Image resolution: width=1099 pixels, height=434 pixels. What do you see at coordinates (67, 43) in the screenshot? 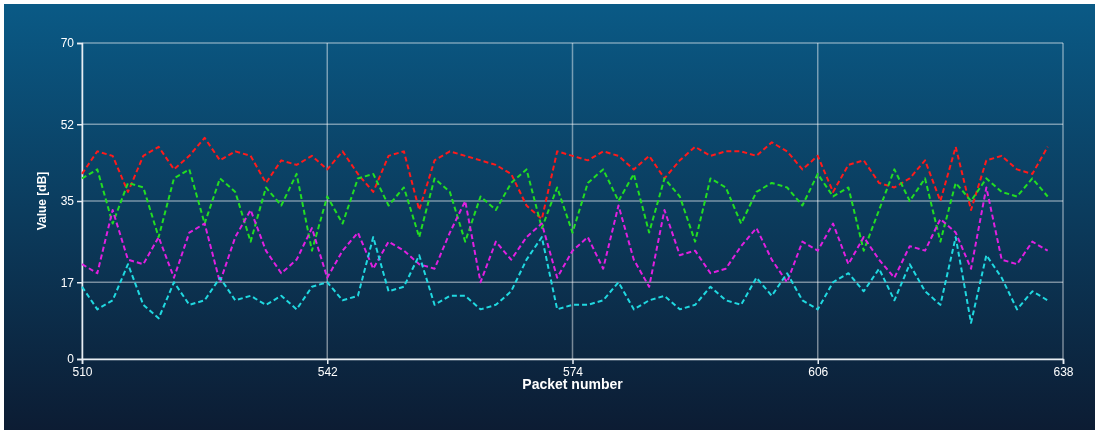
I see `y-tick-label: 70` at bounding box center [67, 43].